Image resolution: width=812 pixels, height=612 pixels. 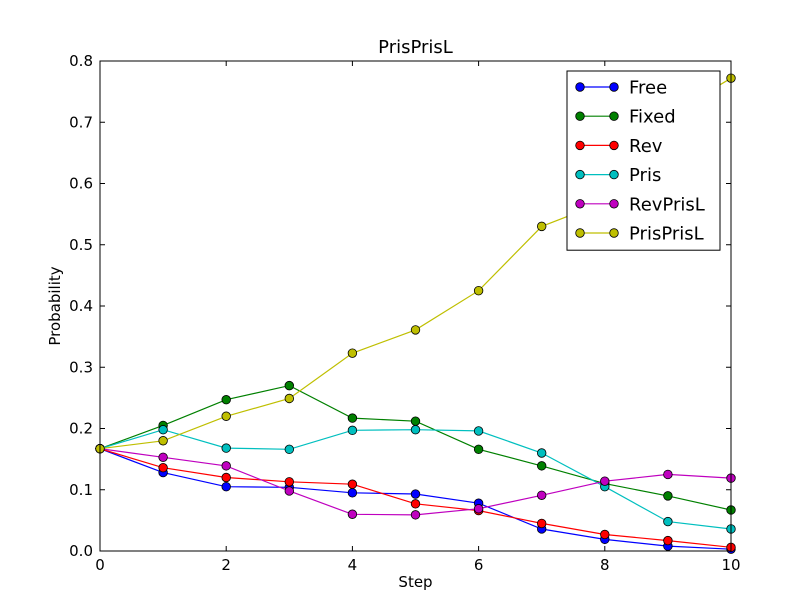 What do you see at coordinates (652, 117) in the screenshot?
I see `legend-label: Fixed` at bounding box center [652, 117].